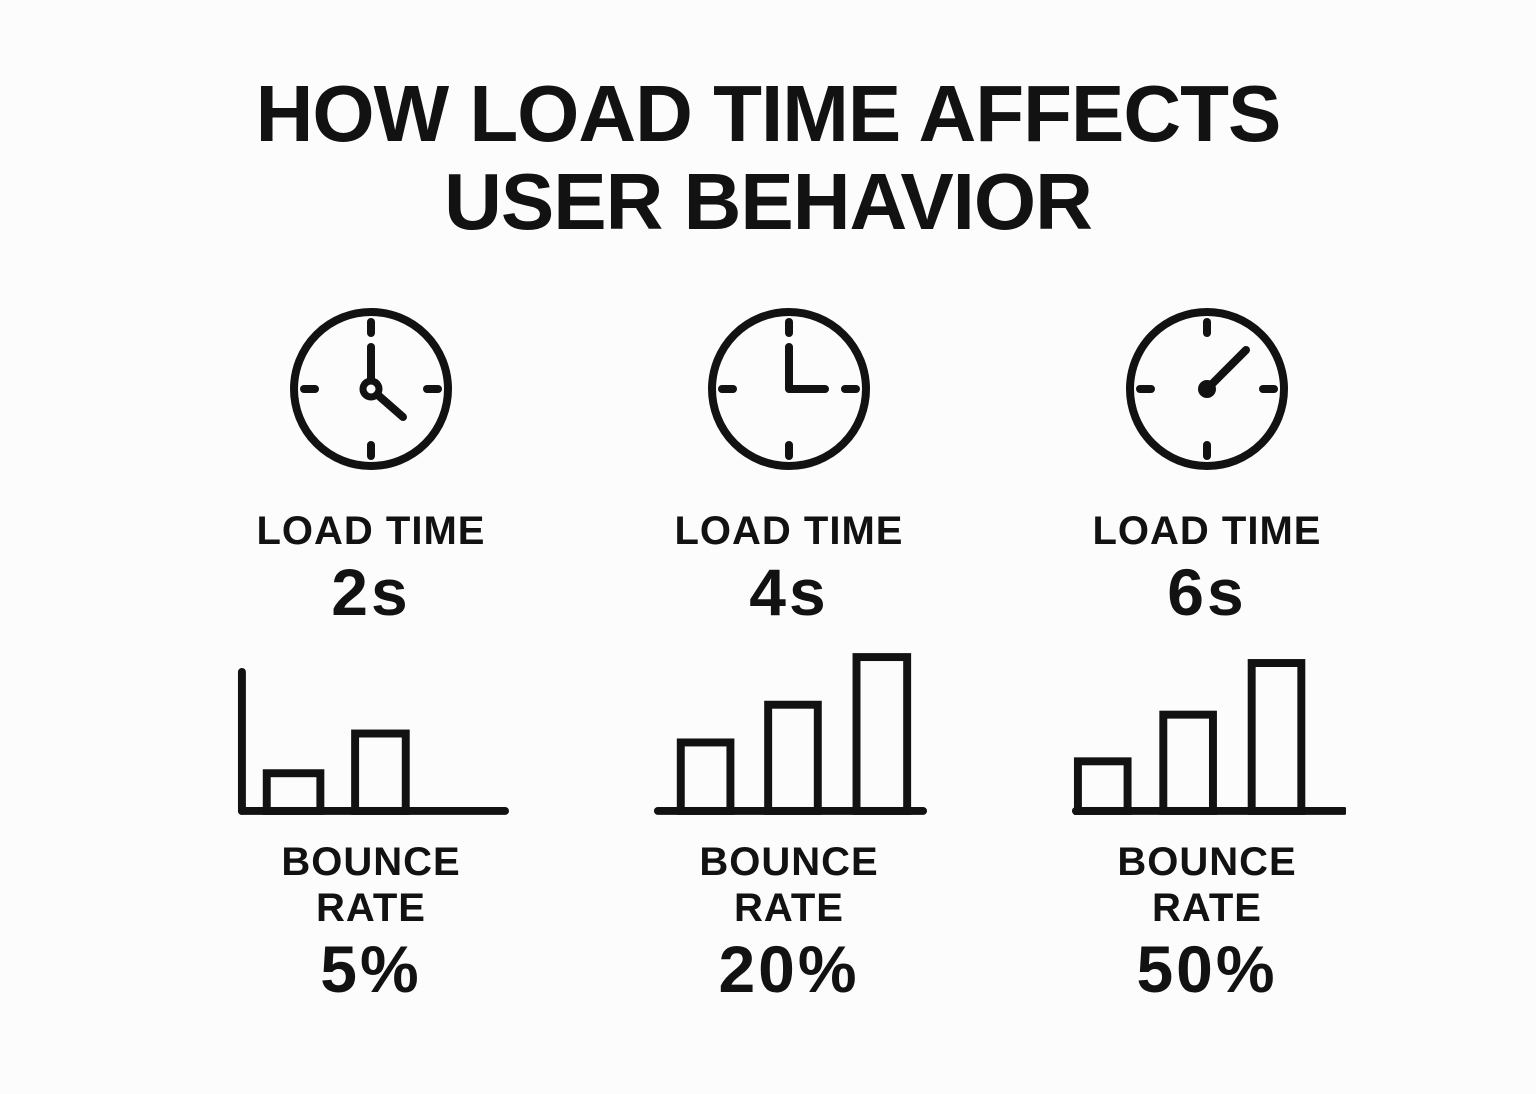  Describe the element at coordinates (371, 969) in the screenshot. I see `bounce-rate-value: 5%` at that location.